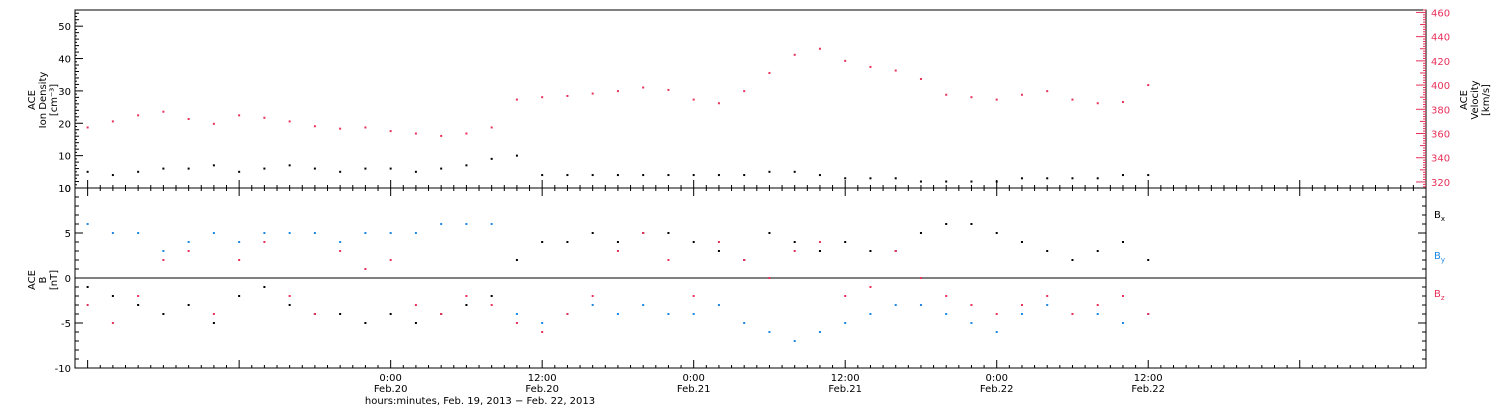 The height and width of the screenshot is (414, 1500). Describe the element at coordinates (1486, 100) in the screenshot. I see `velocity-axis-label: [km/s]` at that location.